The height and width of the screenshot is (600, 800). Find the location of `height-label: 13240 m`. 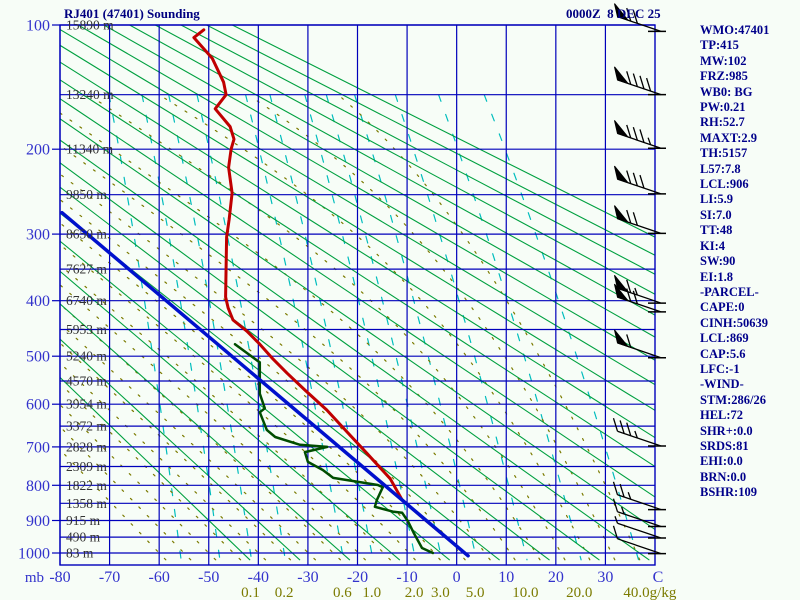

height-label: 13240 m is located at coordinates (90, 94).